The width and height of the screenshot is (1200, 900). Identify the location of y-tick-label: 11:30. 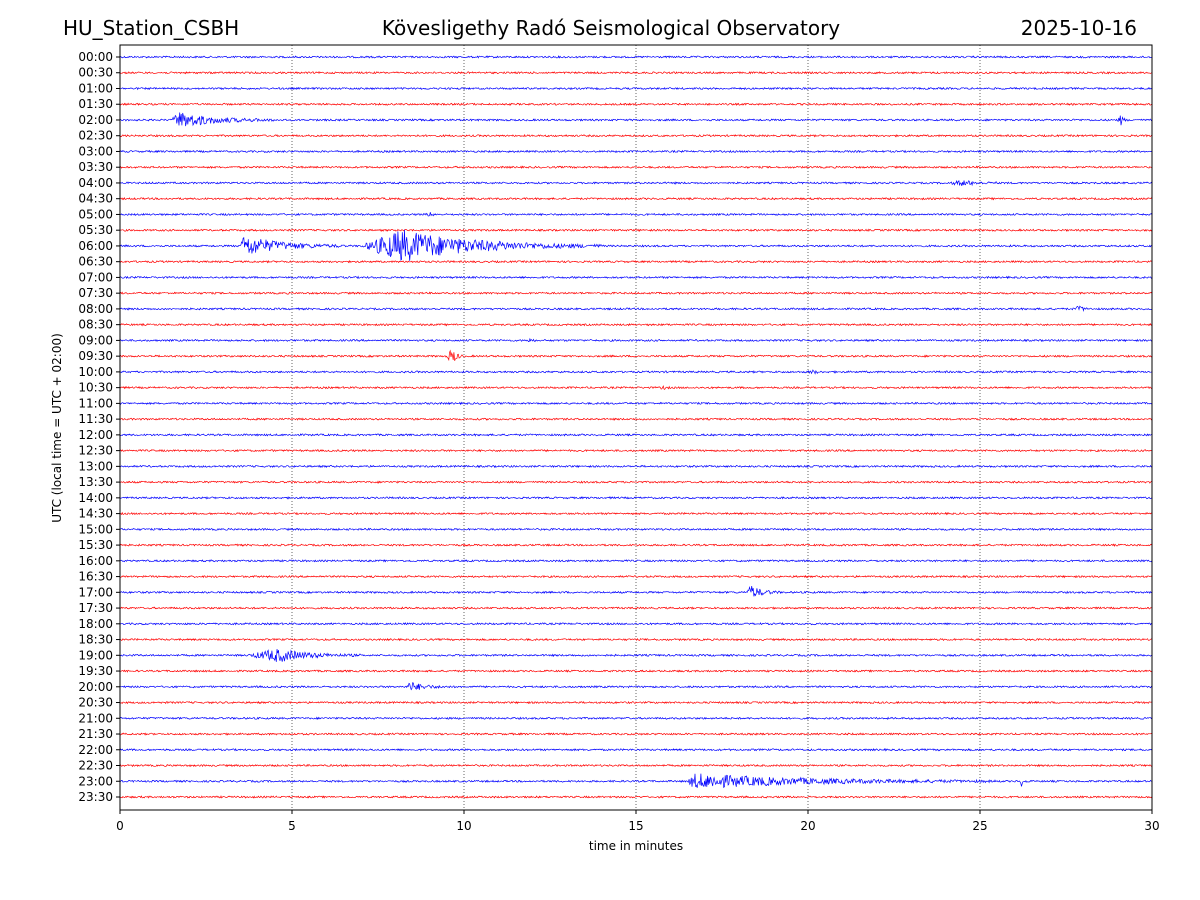
(95, 419).